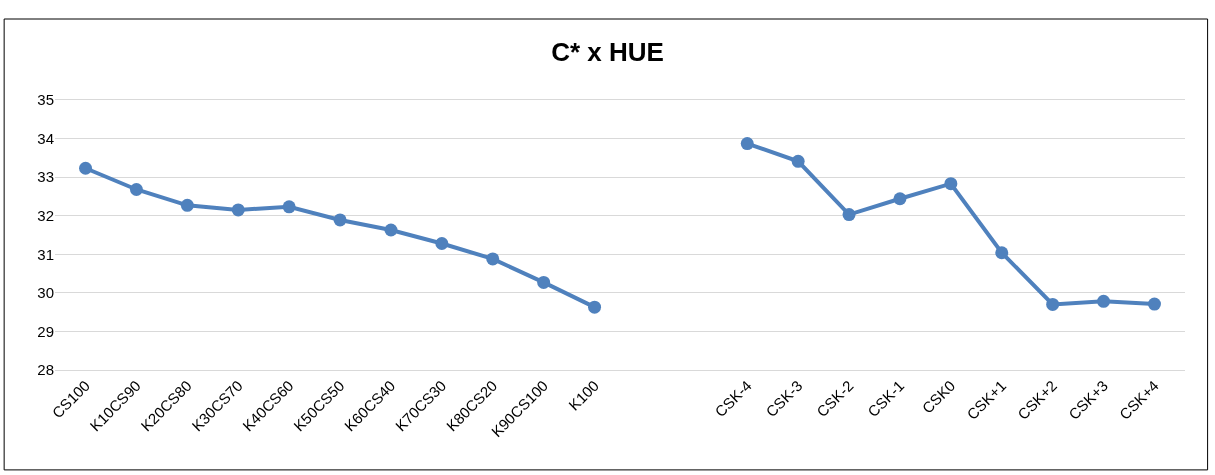  I want to click on y-tick-label: 35, so click(45, 100).